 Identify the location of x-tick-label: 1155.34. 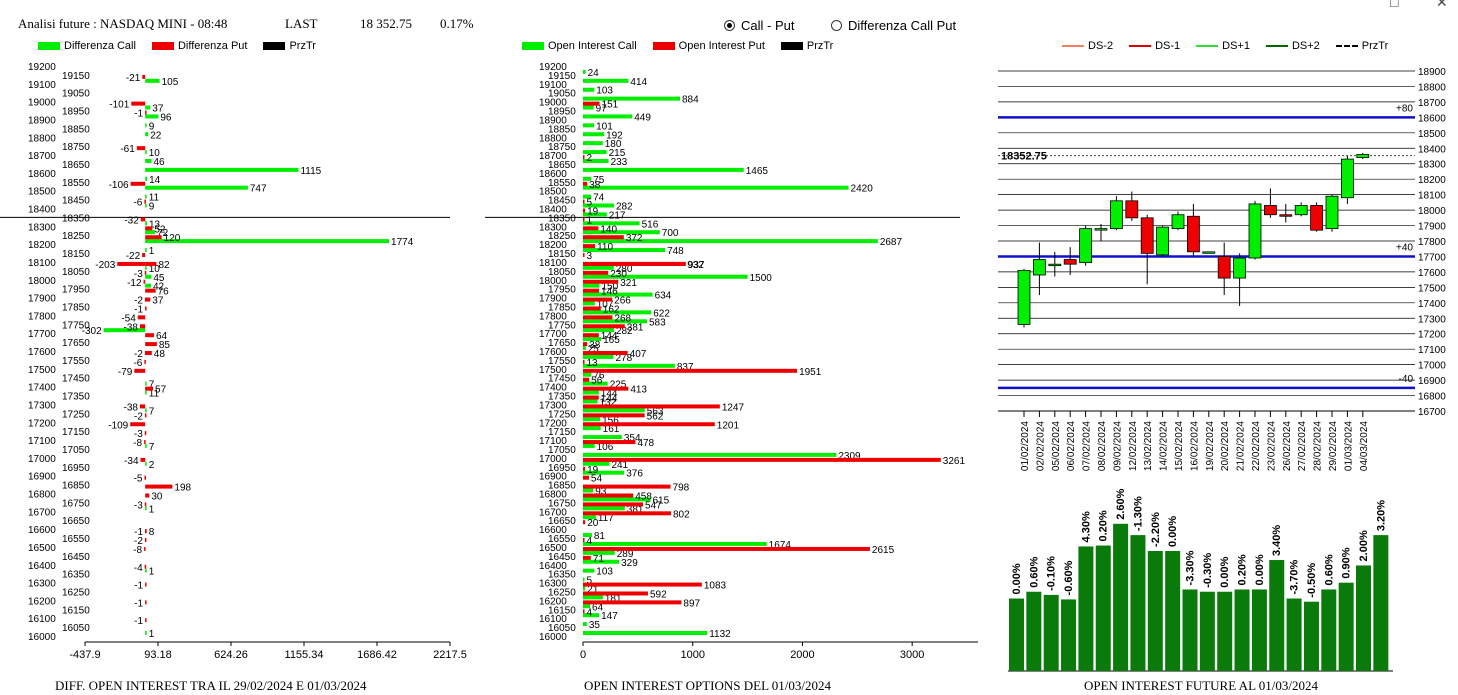
(304, 655).